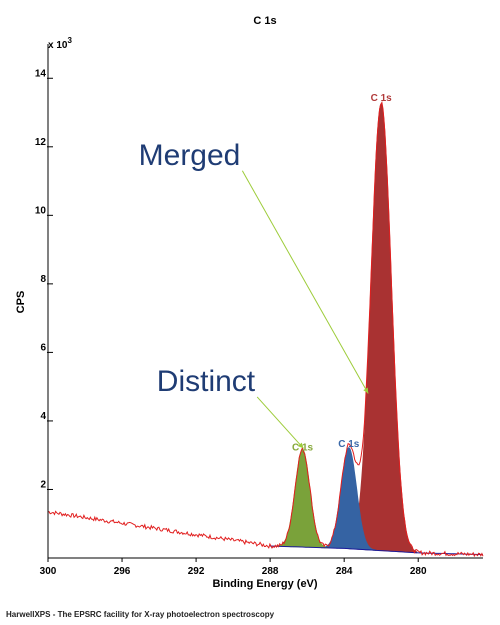 This screenshot has width=500, height=625. I want to click on x-axis-label: Binding Energy (eV), so click(264, 584).